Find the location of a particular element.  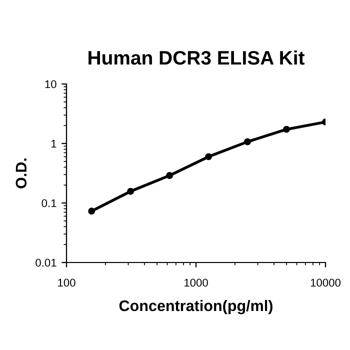

y-tick-label: 1 is located at coordinates (53, 144).